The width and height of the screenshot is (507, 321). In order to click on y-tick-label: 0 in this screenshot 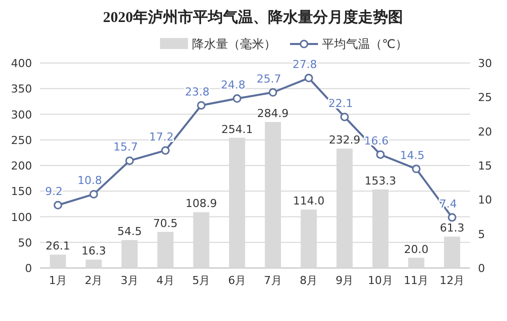, I will do `click(28, 268)`.